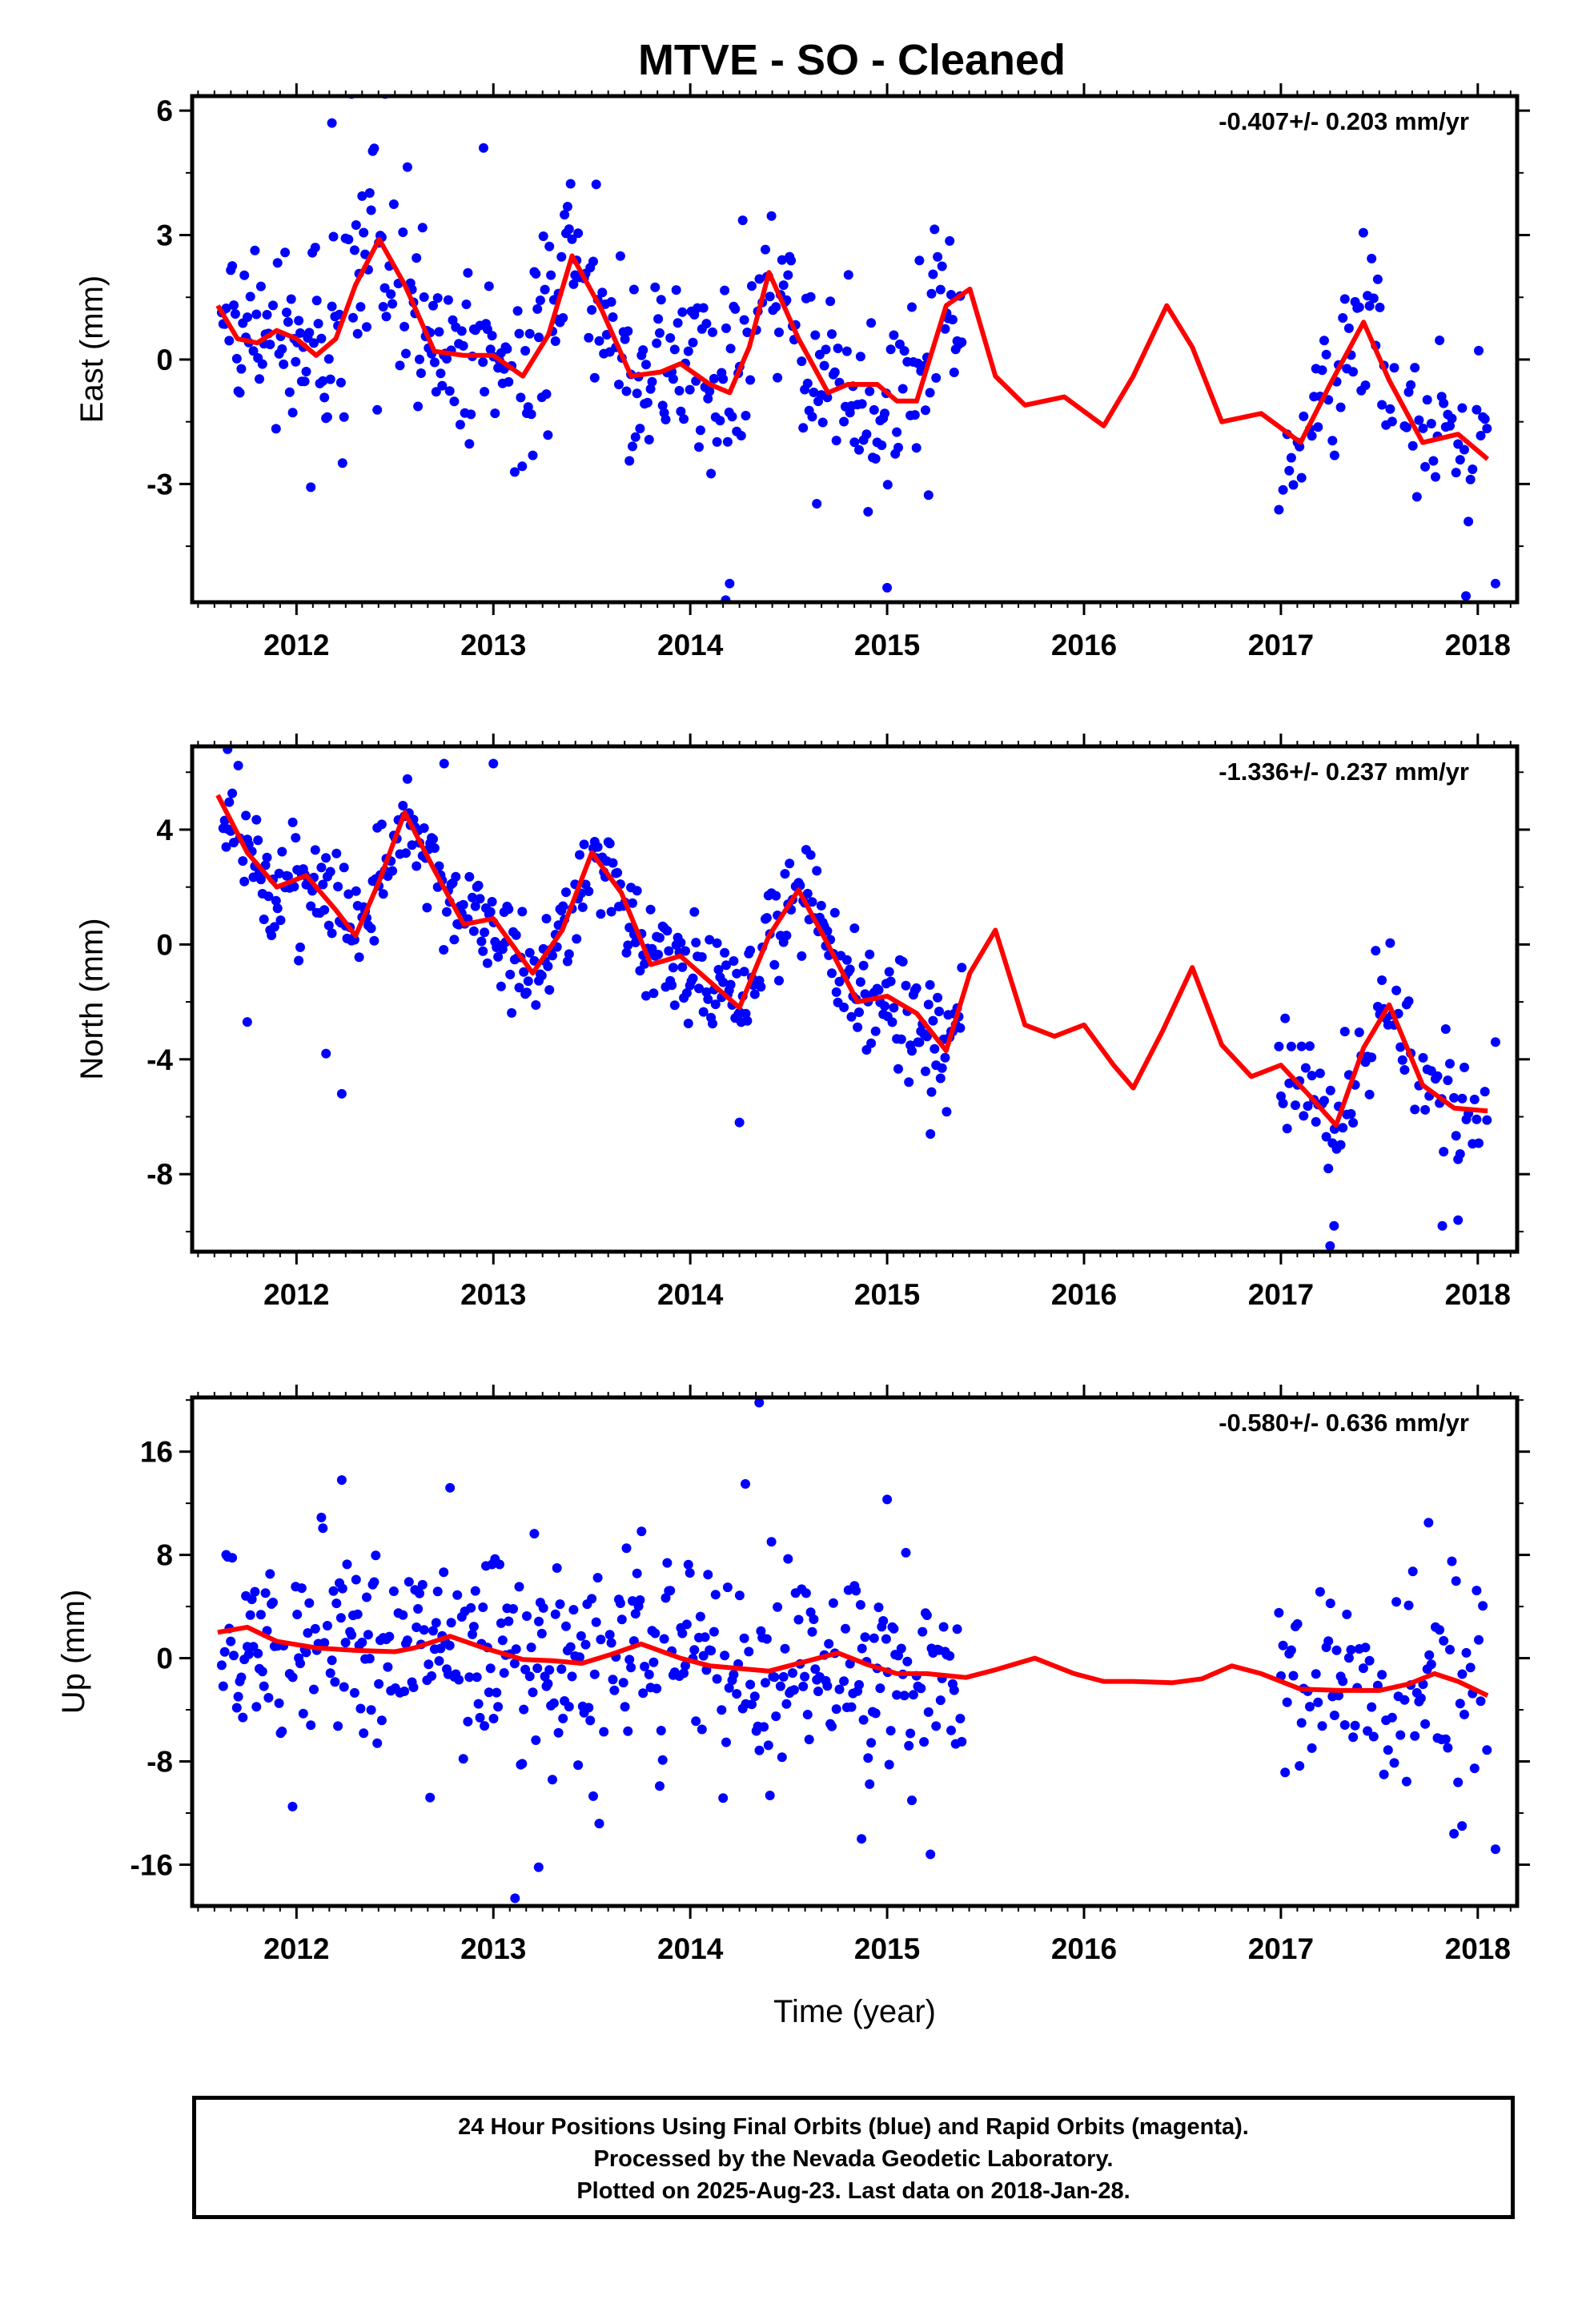 This screenshot has height=2324, width=1582. What do you see at coordinates (887, 645) in the screenshot?
I see `east-x-tick-label: 2015` at bounding box center [887, 645].